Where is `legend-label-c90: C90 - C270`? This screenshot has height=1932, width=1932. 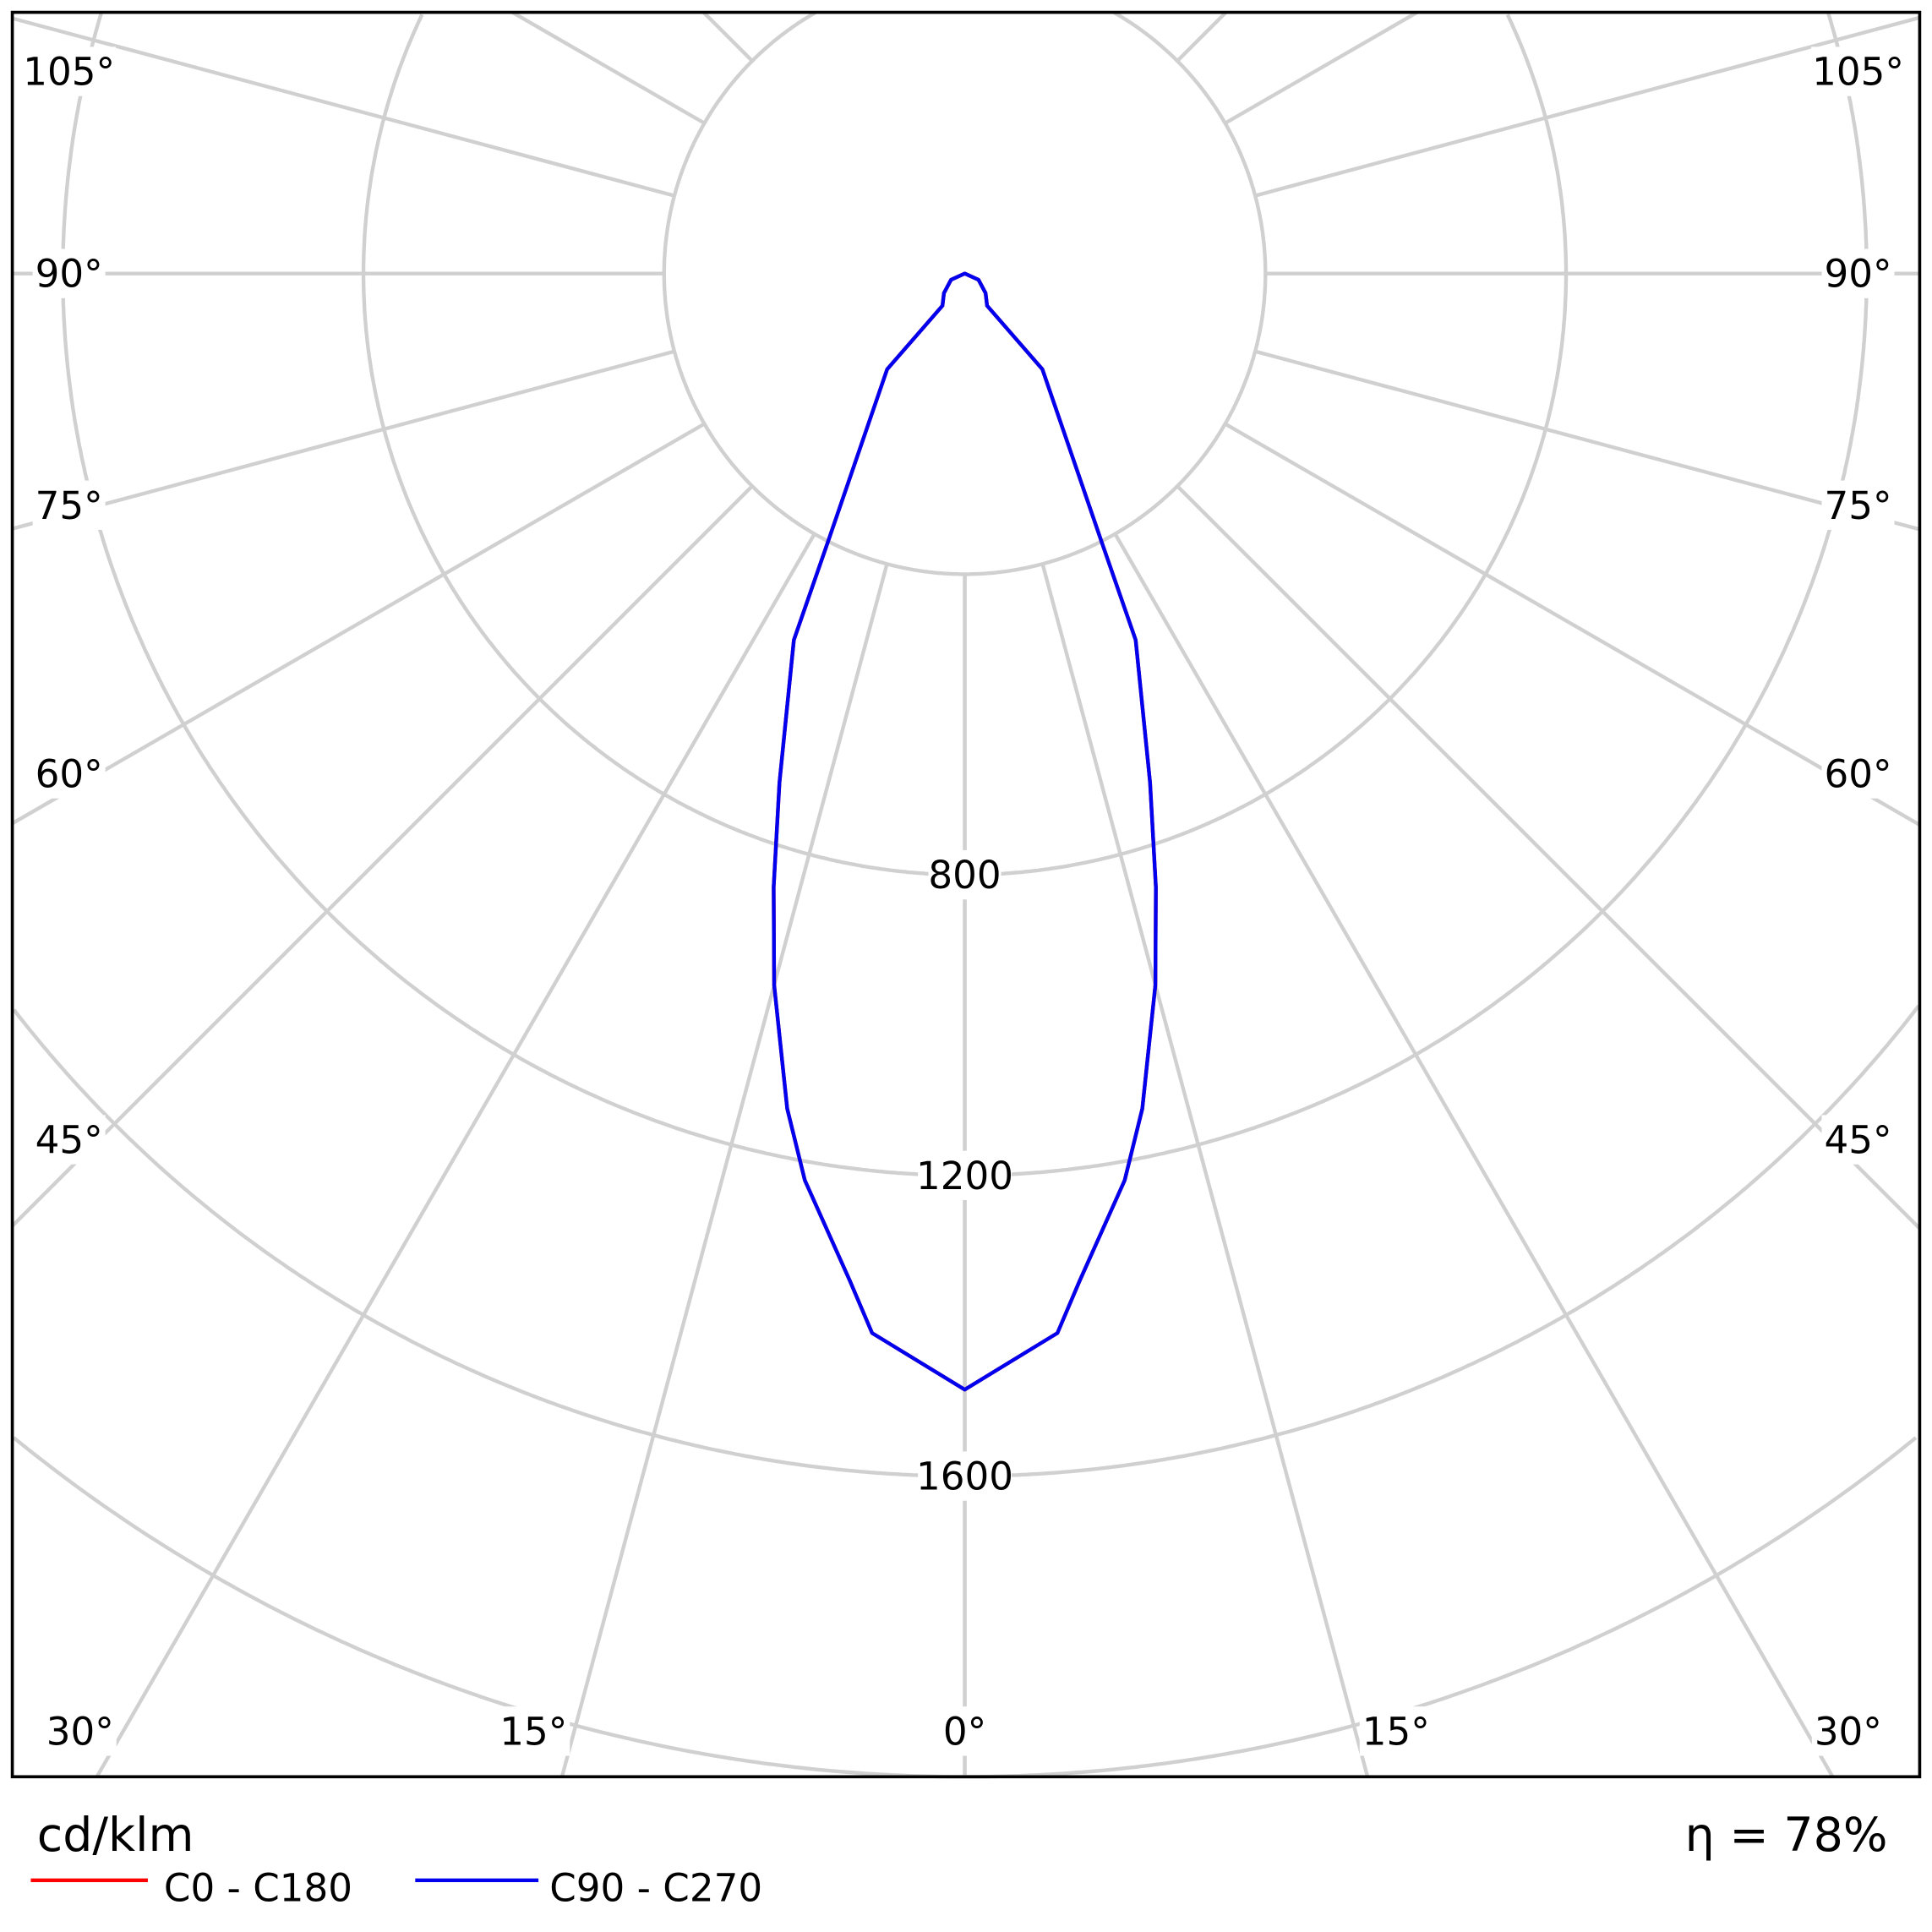 legend-label-c90: C90 - C270 is located at coordinates (655, 1888).